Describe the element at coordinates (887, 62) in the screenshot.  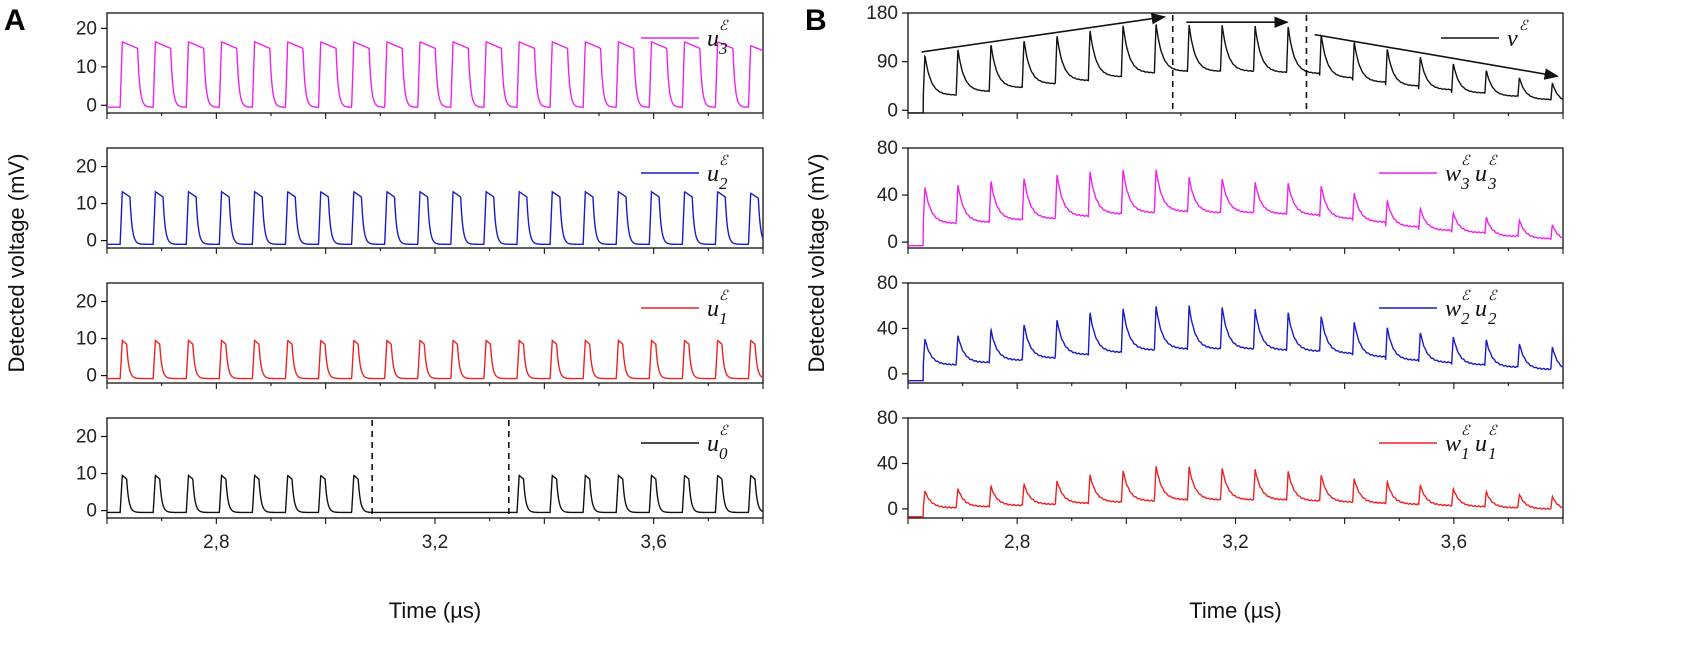
I see `y-tick-label: 90` at that location.